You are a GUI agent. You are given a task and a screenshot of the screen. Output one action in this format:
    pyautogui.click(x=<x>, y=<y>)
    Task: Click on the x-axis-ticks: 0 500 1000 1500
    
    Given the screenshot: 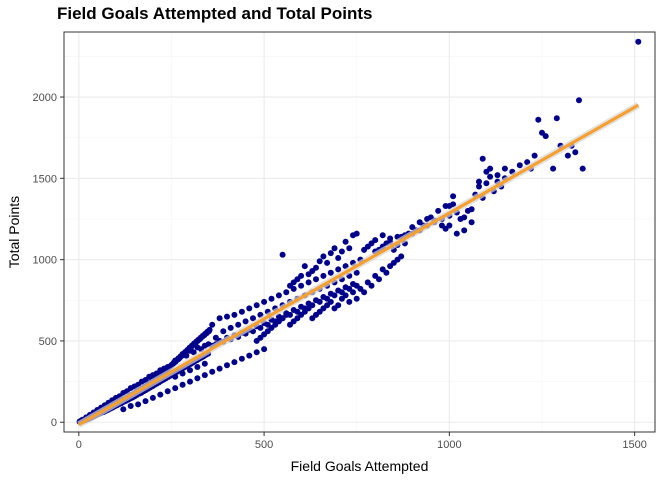 What is the action you would take?
    pyautogui.click(x=361, y=441)
    